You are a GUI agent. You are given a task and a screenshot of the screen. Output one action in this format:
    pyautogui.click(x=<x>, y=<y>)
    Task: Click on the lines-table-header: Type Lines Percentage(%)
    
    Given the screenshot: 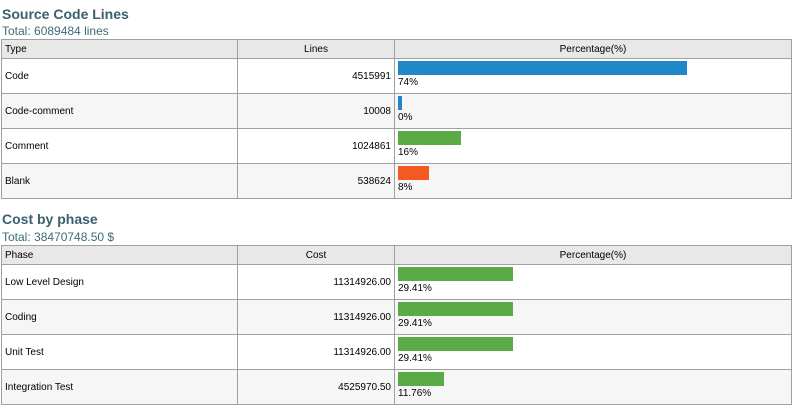 What is the action you would take?
    pyautogui.click(x=396, y=49)
    